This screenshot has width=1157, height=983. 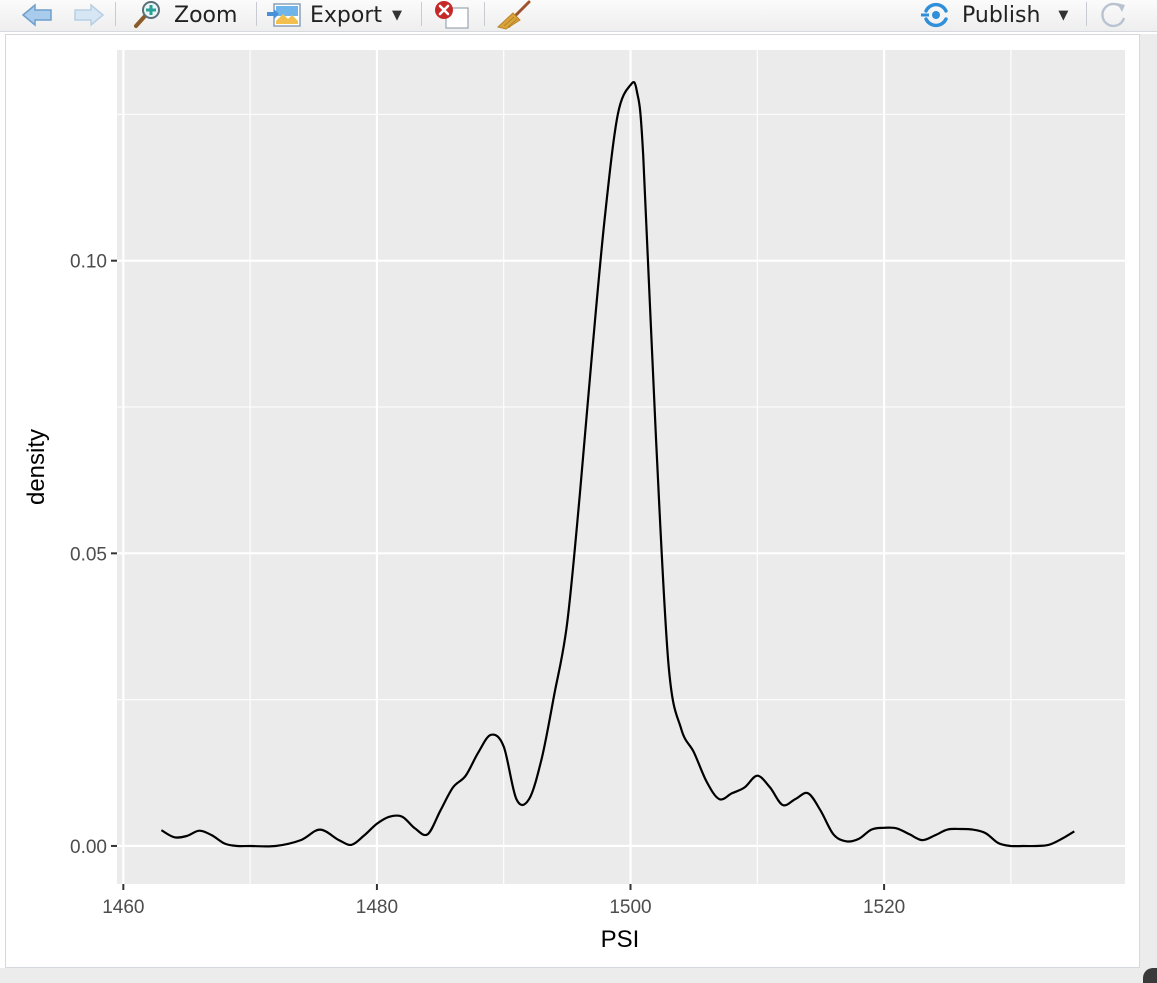 I want to click on x-tick-label: 1500, so click(x=630, y=907).